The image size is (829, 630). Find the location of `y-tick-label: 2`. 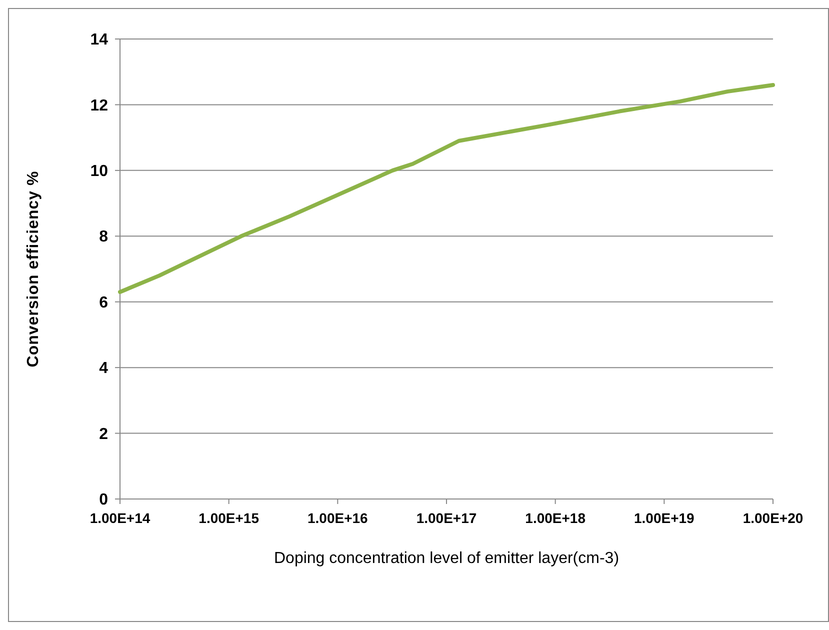

y-tick-label: 2 is located at coordinates (103, 434).